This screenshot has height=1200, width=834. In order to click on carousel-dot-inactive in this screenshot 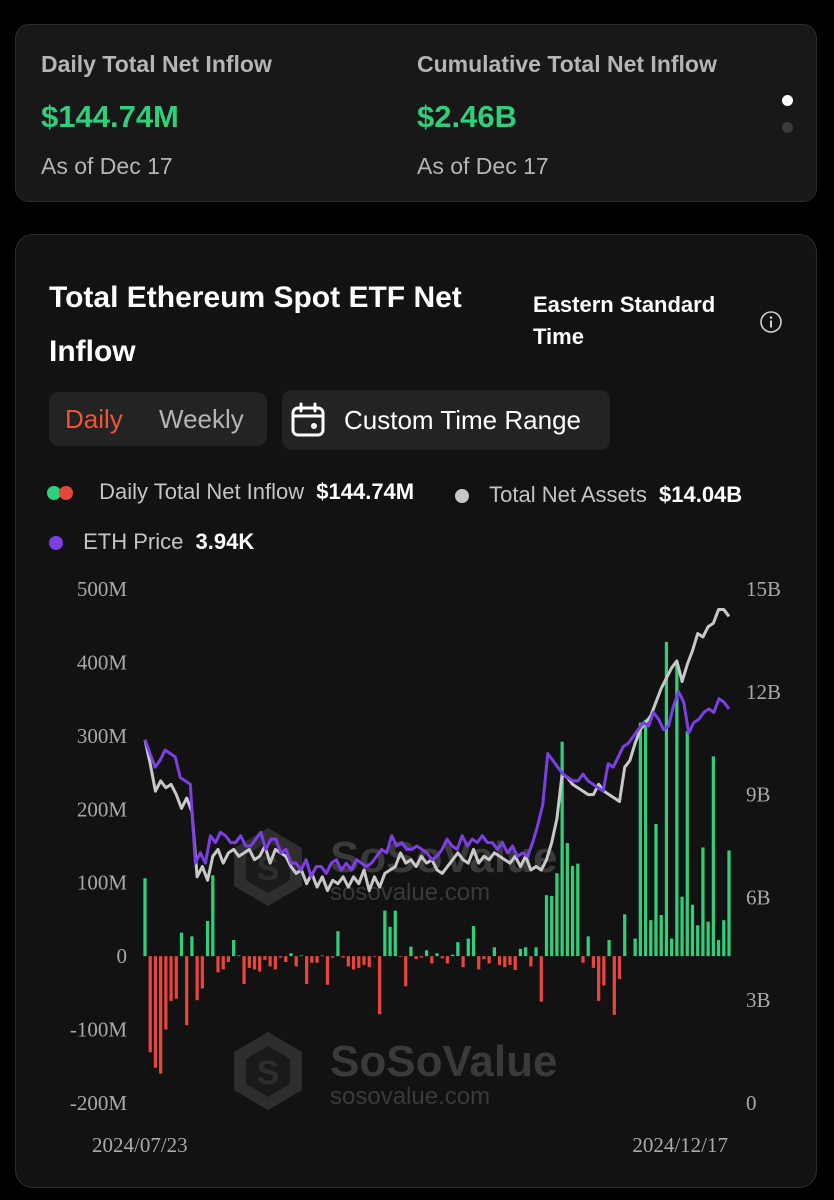, I will do `click(787, 127)`.